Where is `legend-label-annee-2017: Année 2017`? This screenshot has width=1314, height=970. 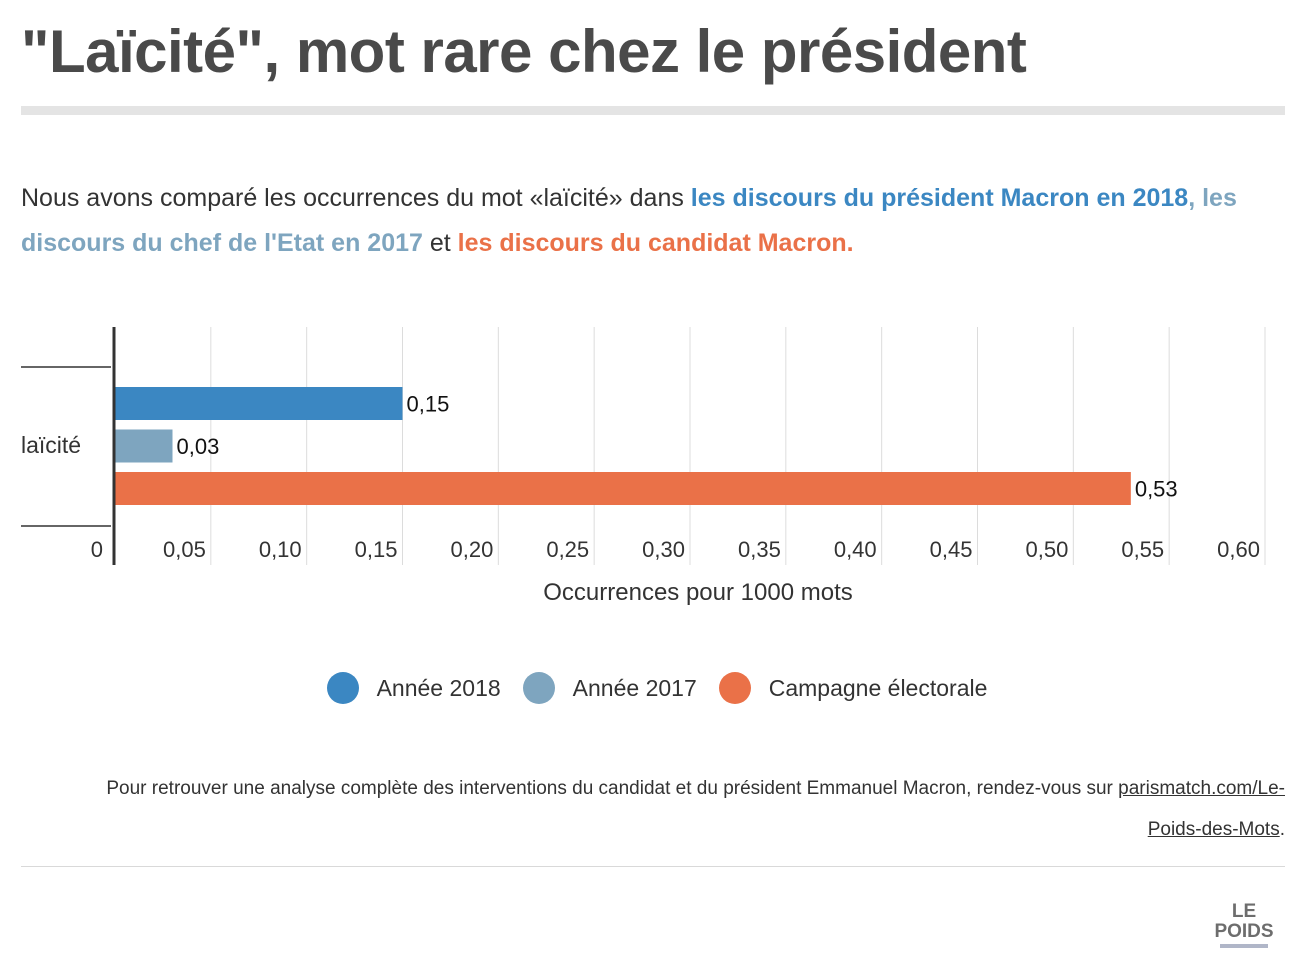
legend-label-annee-2017: Année 2017 is located at coordinates (634, 687).